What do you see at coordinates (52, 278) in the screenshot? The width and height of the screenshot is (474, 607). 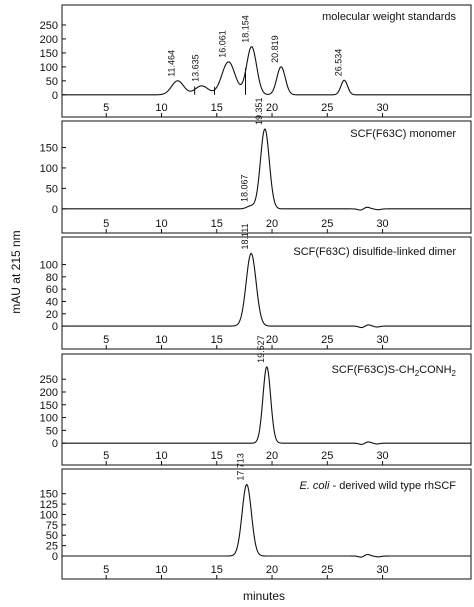 I see `y-tick-label: 80` at bounding box center [52, 278].